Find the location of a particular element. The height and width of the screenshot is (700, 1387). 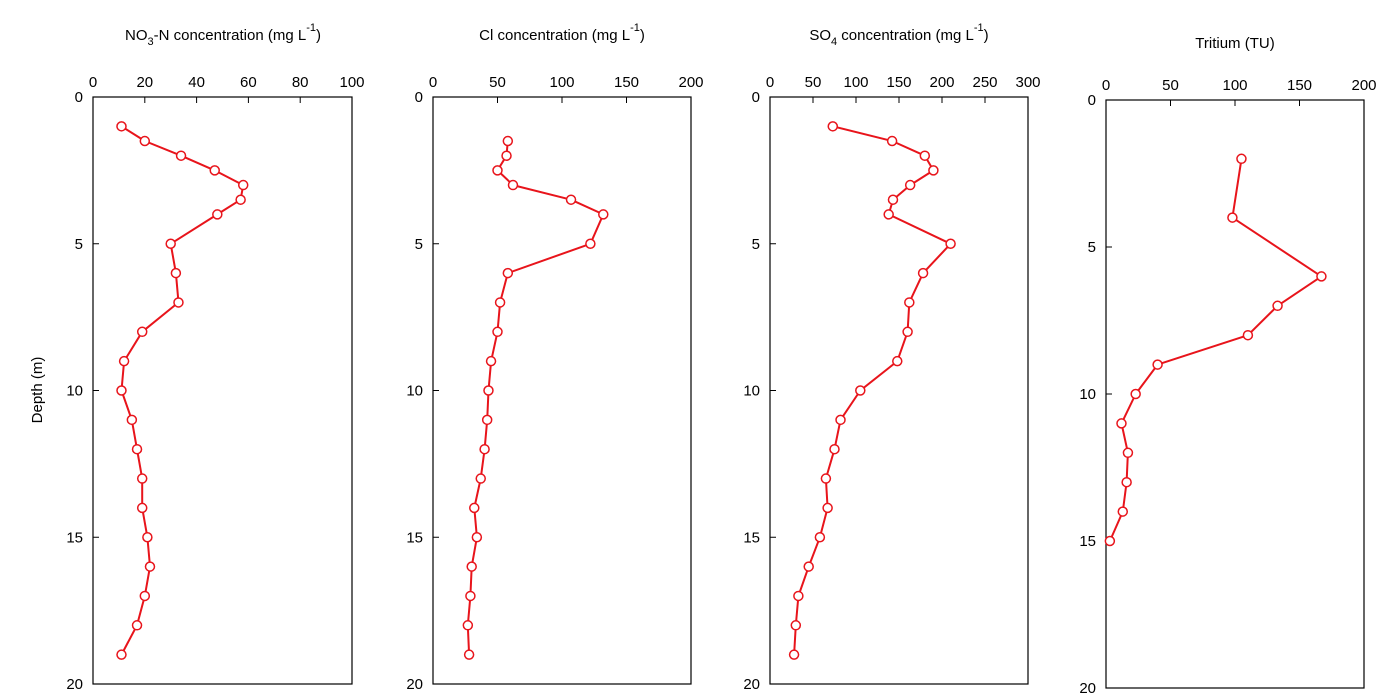

x-tick-label: 80 is located at coordinates (300, 82).